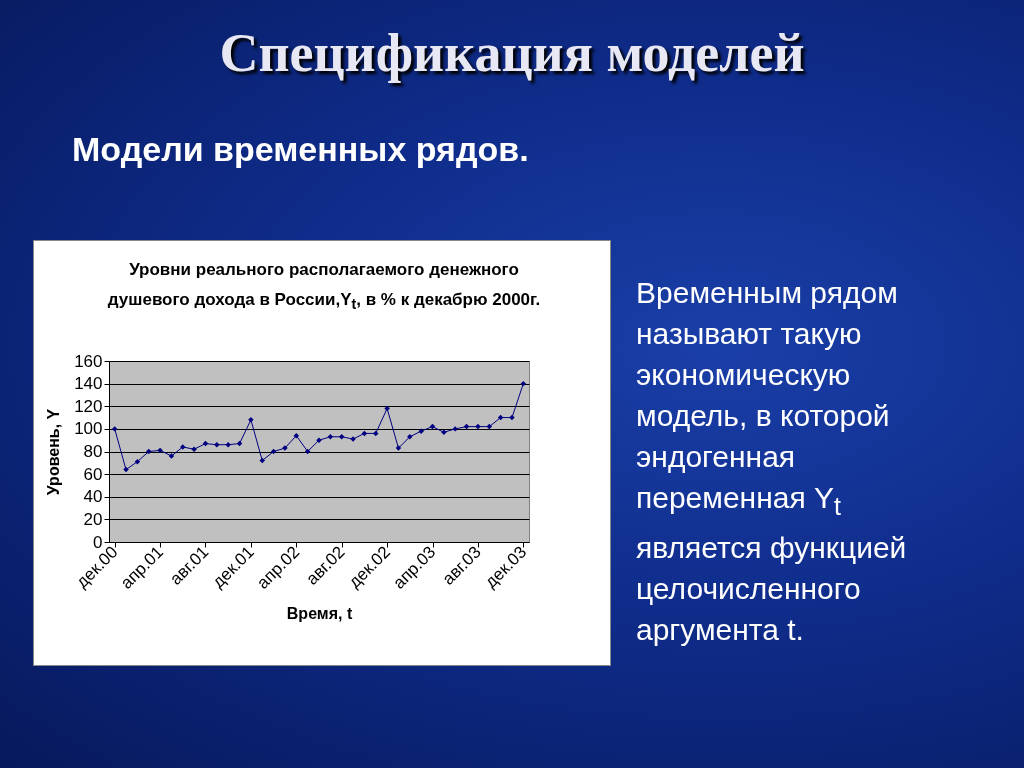  What do you see at coordinates (771, 461) in the screenshot?
I see `text: Временным рядом называют такую экономическую модель, в которой эндогенная переменная Y$_{t}$ является функцией целочисленного аргумента t.` at bounding box center [771, 461].